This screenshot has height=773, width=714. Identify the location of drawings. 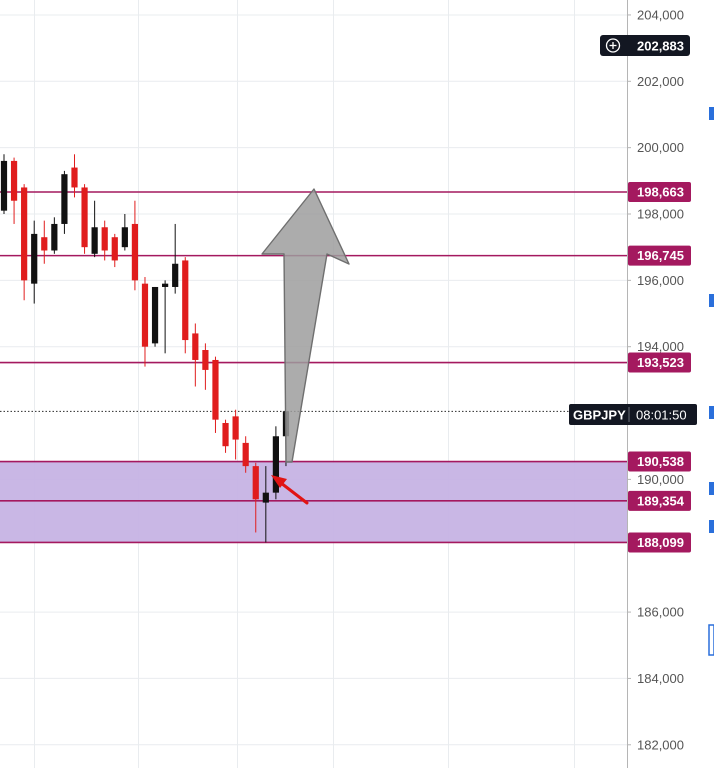
(305, 346).